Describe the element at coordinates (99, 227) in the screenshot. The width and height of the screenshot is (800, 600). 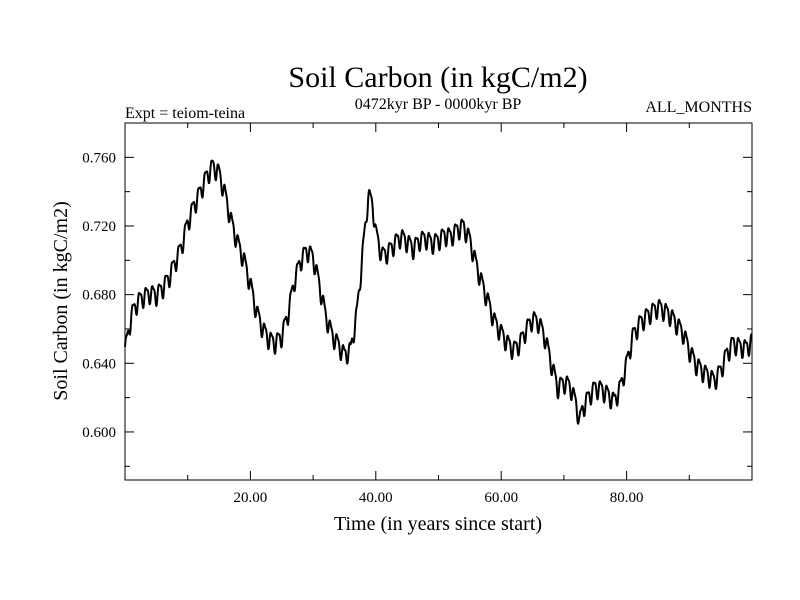
I see `y-tick-label: 0.720` at that location.